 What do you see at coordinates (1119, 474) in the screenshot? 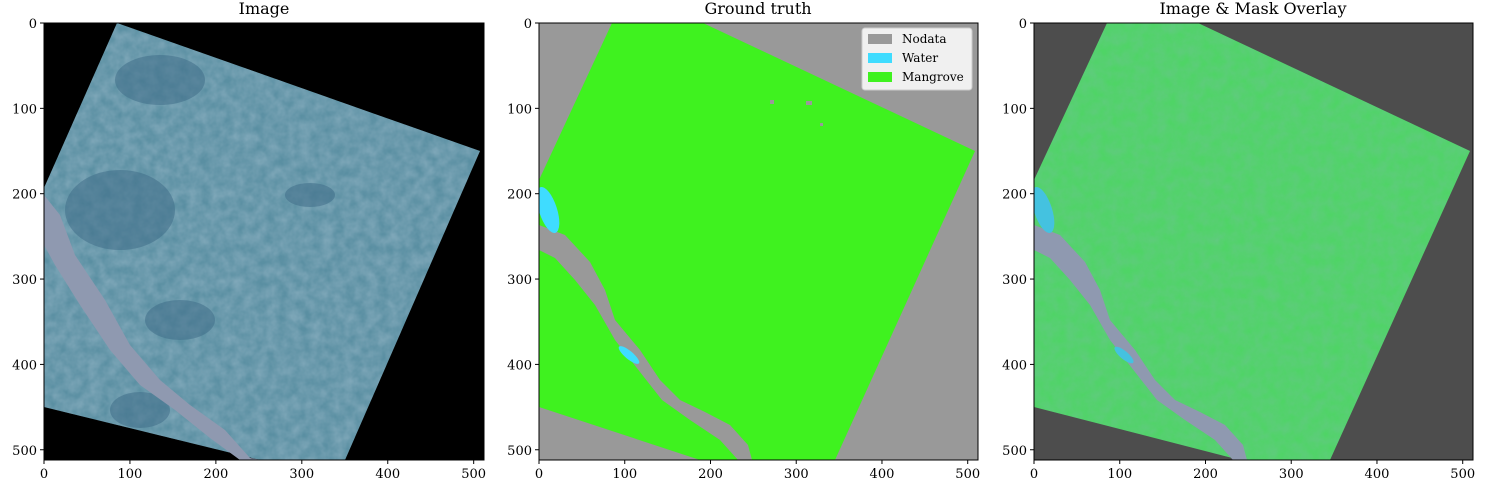
I see `overlay-x-tick-label: 100` at bounding box center [1119, 474].